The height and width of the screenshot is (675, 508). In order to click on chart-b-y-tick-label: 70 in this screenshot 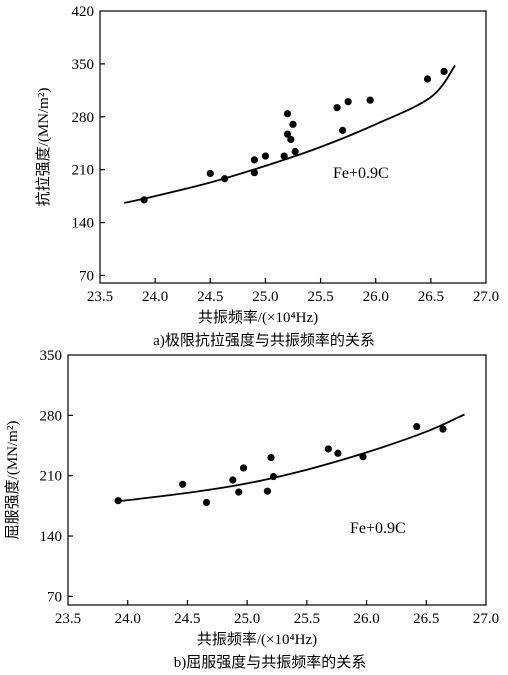, I will do `click(54, 597)`.